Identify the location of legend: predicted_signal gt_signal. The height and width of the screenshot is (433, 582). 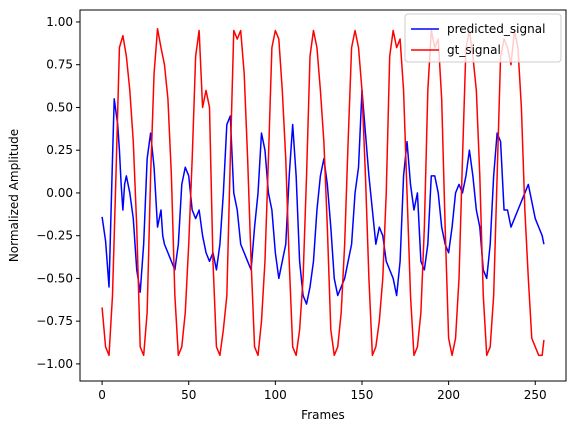
(483, 38).